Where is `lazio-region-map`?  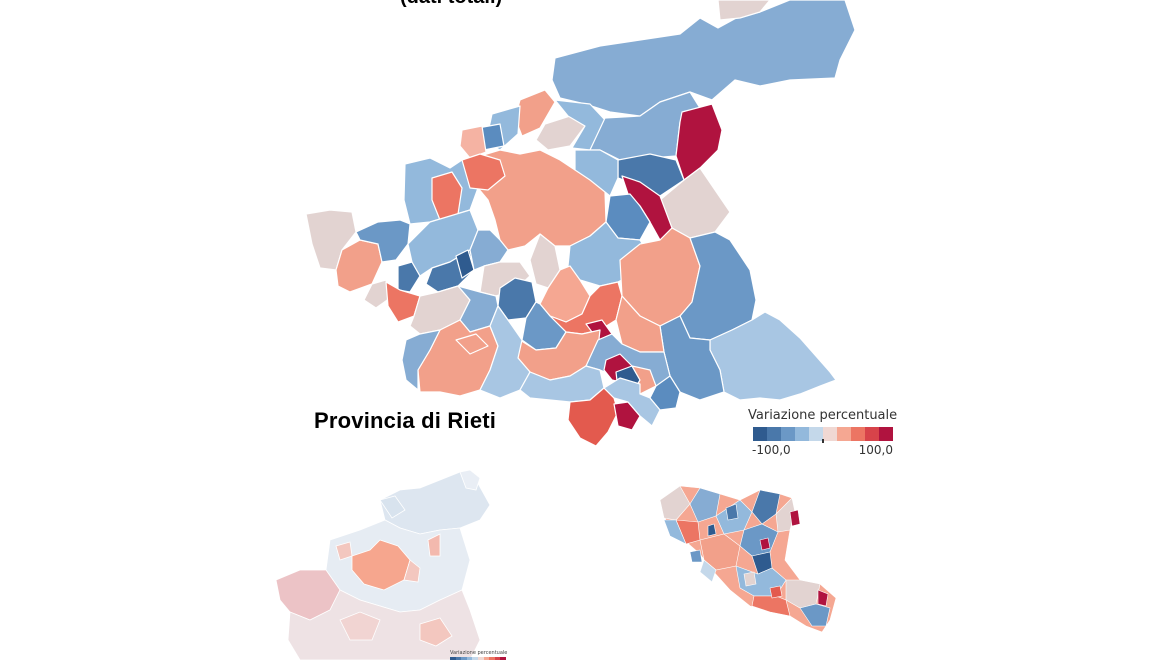 lazio-region-map is located at coordinates (748, 559).